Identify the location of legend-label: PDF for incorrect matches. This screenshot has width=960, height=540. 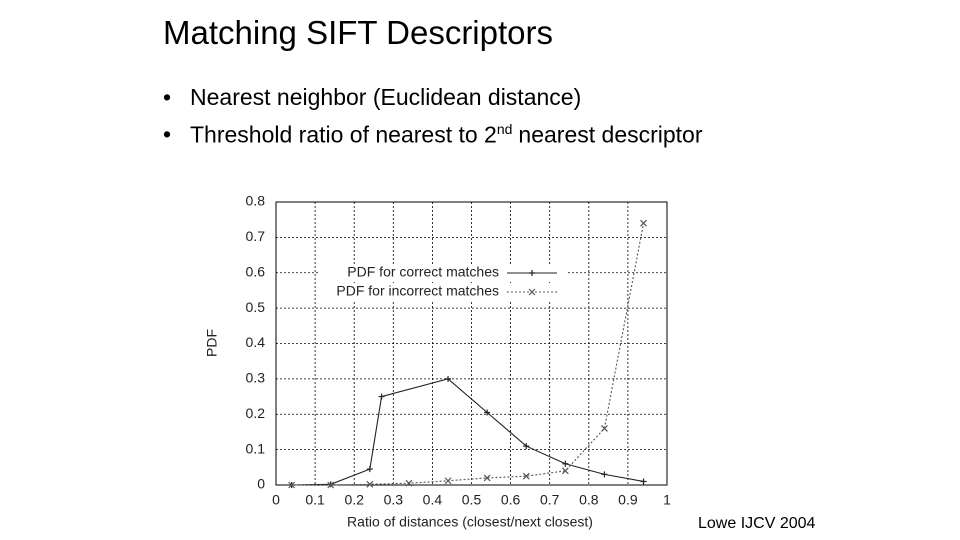
(417, 291).